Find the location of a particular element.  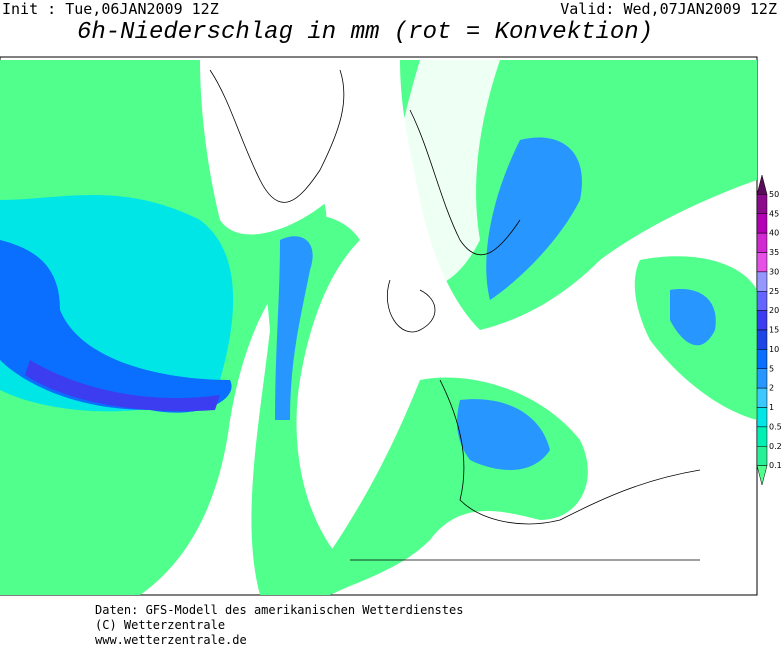

colorbar-label: 45 is located at coordinates (774, 213).